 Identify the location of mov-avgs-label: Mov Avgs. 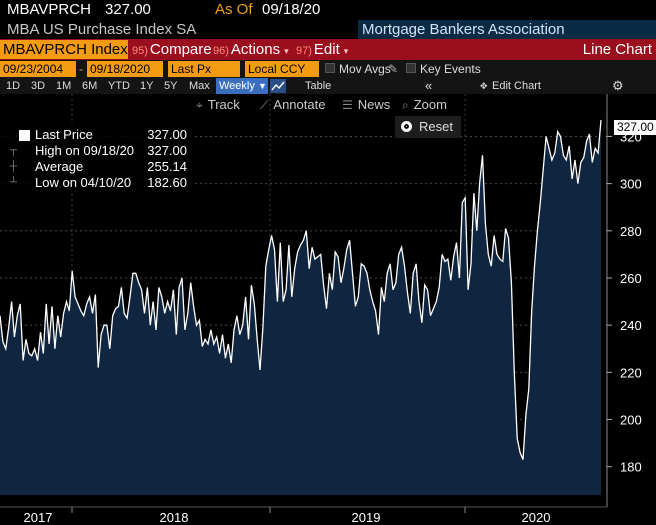
(365, 69).